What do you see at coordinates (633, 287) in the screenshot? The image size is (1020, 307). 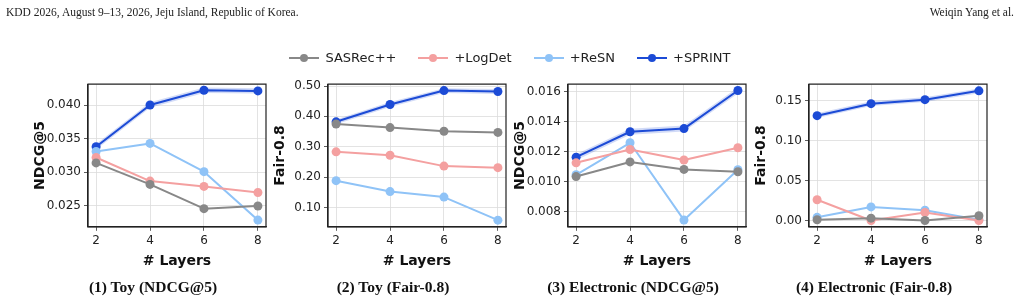 I see `text: (3) Electronic (NDCG@5)` at bounding box center [633, 287].